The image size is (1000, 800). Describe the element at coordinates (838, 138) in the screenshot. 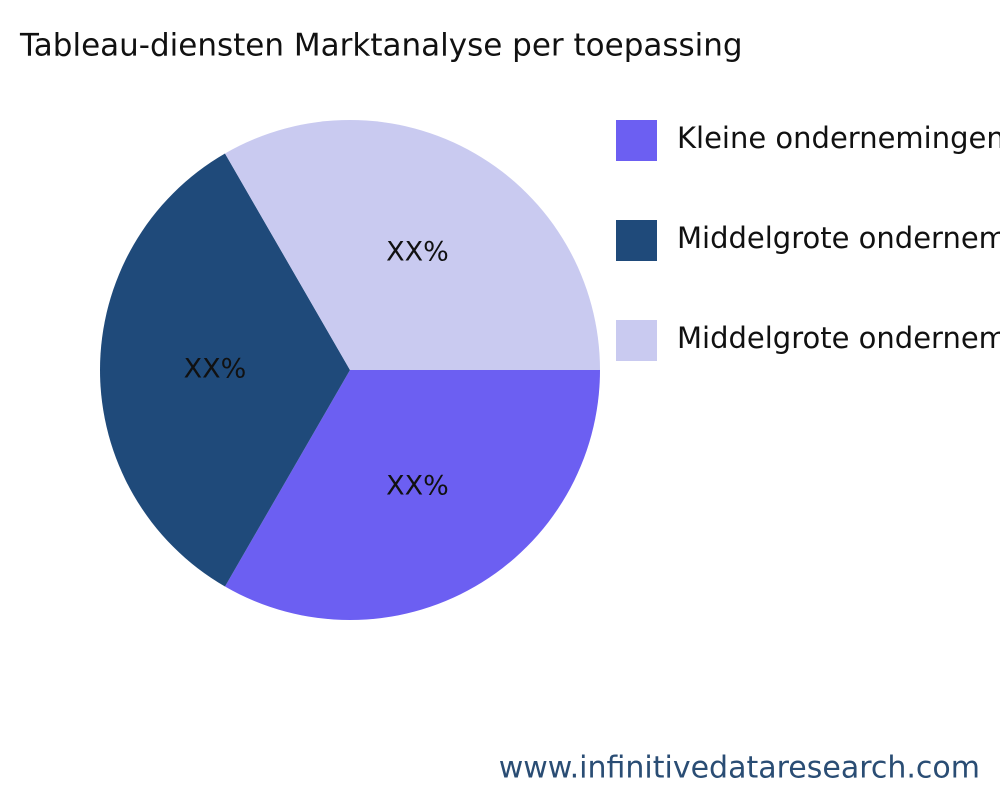

I see `legend-label: Kleine ondernemingen` at that location.